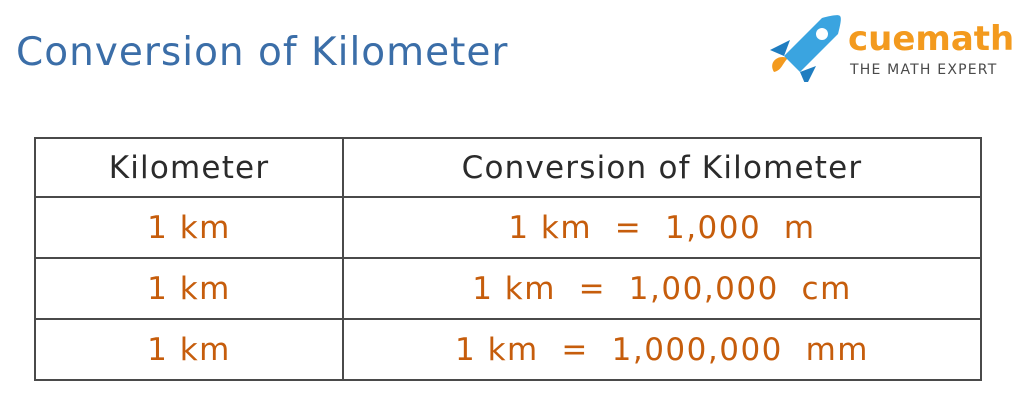 This screenshot has height=411, width=1024. I want to click on row-conversion-cell: 1 km = 1,00,000 cm, so click(662, 288).